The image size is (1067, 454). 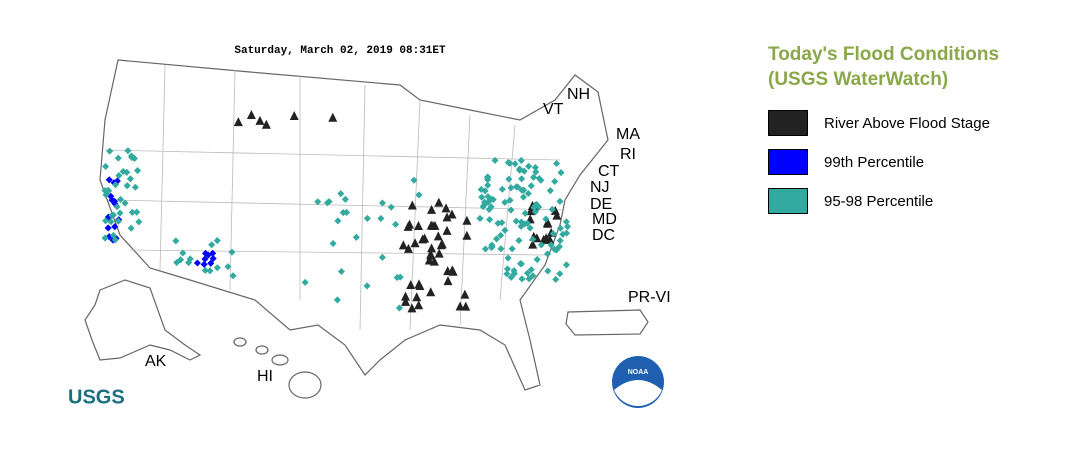 What do you see at coordinates (578, 94) in the screenshot?
I see `state-label: NH` at bounding box center [578, 94].